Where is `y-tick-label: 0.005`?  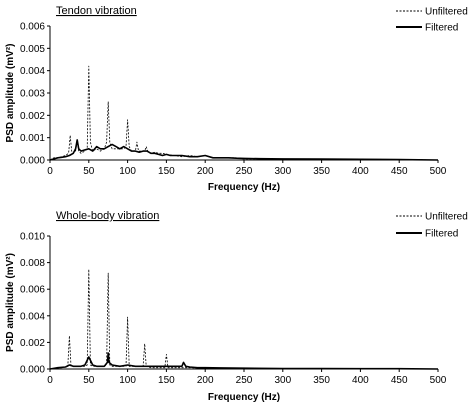
y-tick-label: 0.005 is located at coordinates (32, 49).